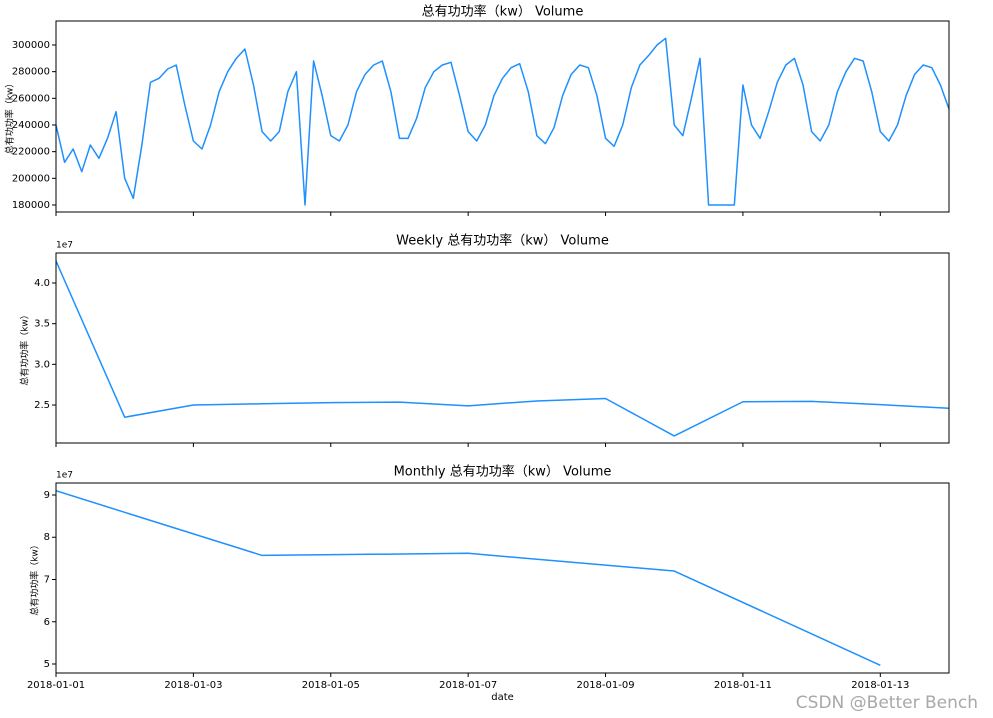  Describe the element at coordinates (193, 685) in the screenshot. I see `x-tick-label: 2018-01-03` at that location.